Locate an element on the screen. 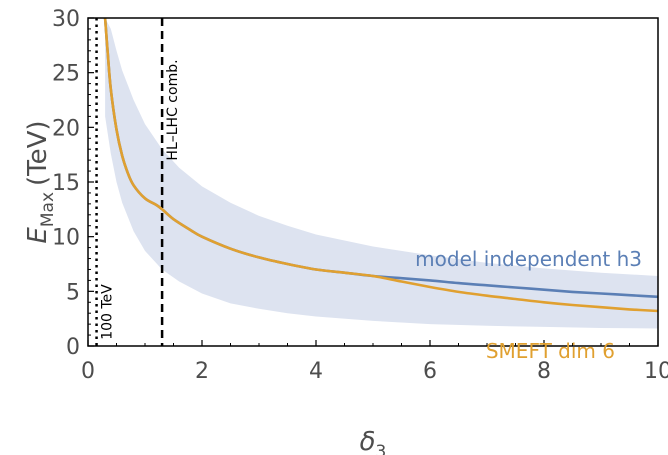 The height and width of the screenshot is (455, 668). y-tick-label: 30 is located at coordinates (66, 19).